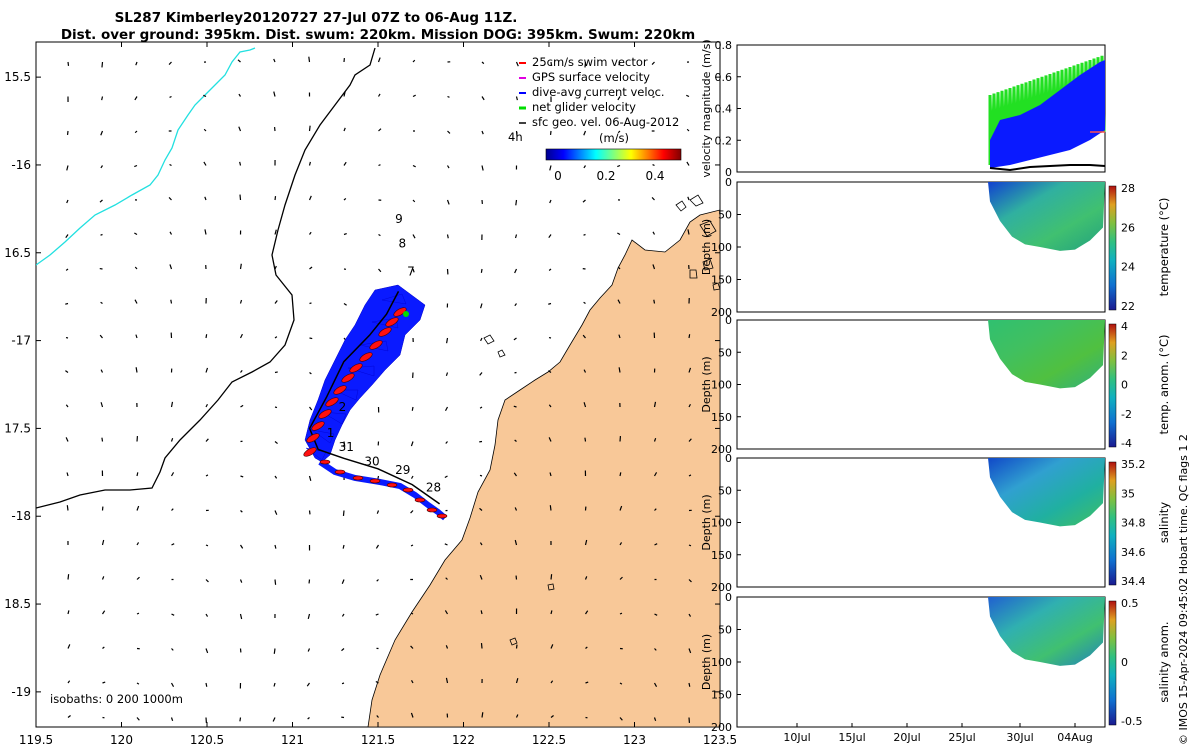 Image resolution: width=1200 pixels, height=750 pixels. Describe the element at coordinates (601, 420) in the screenshot. I see `coastal-islands` at that location.